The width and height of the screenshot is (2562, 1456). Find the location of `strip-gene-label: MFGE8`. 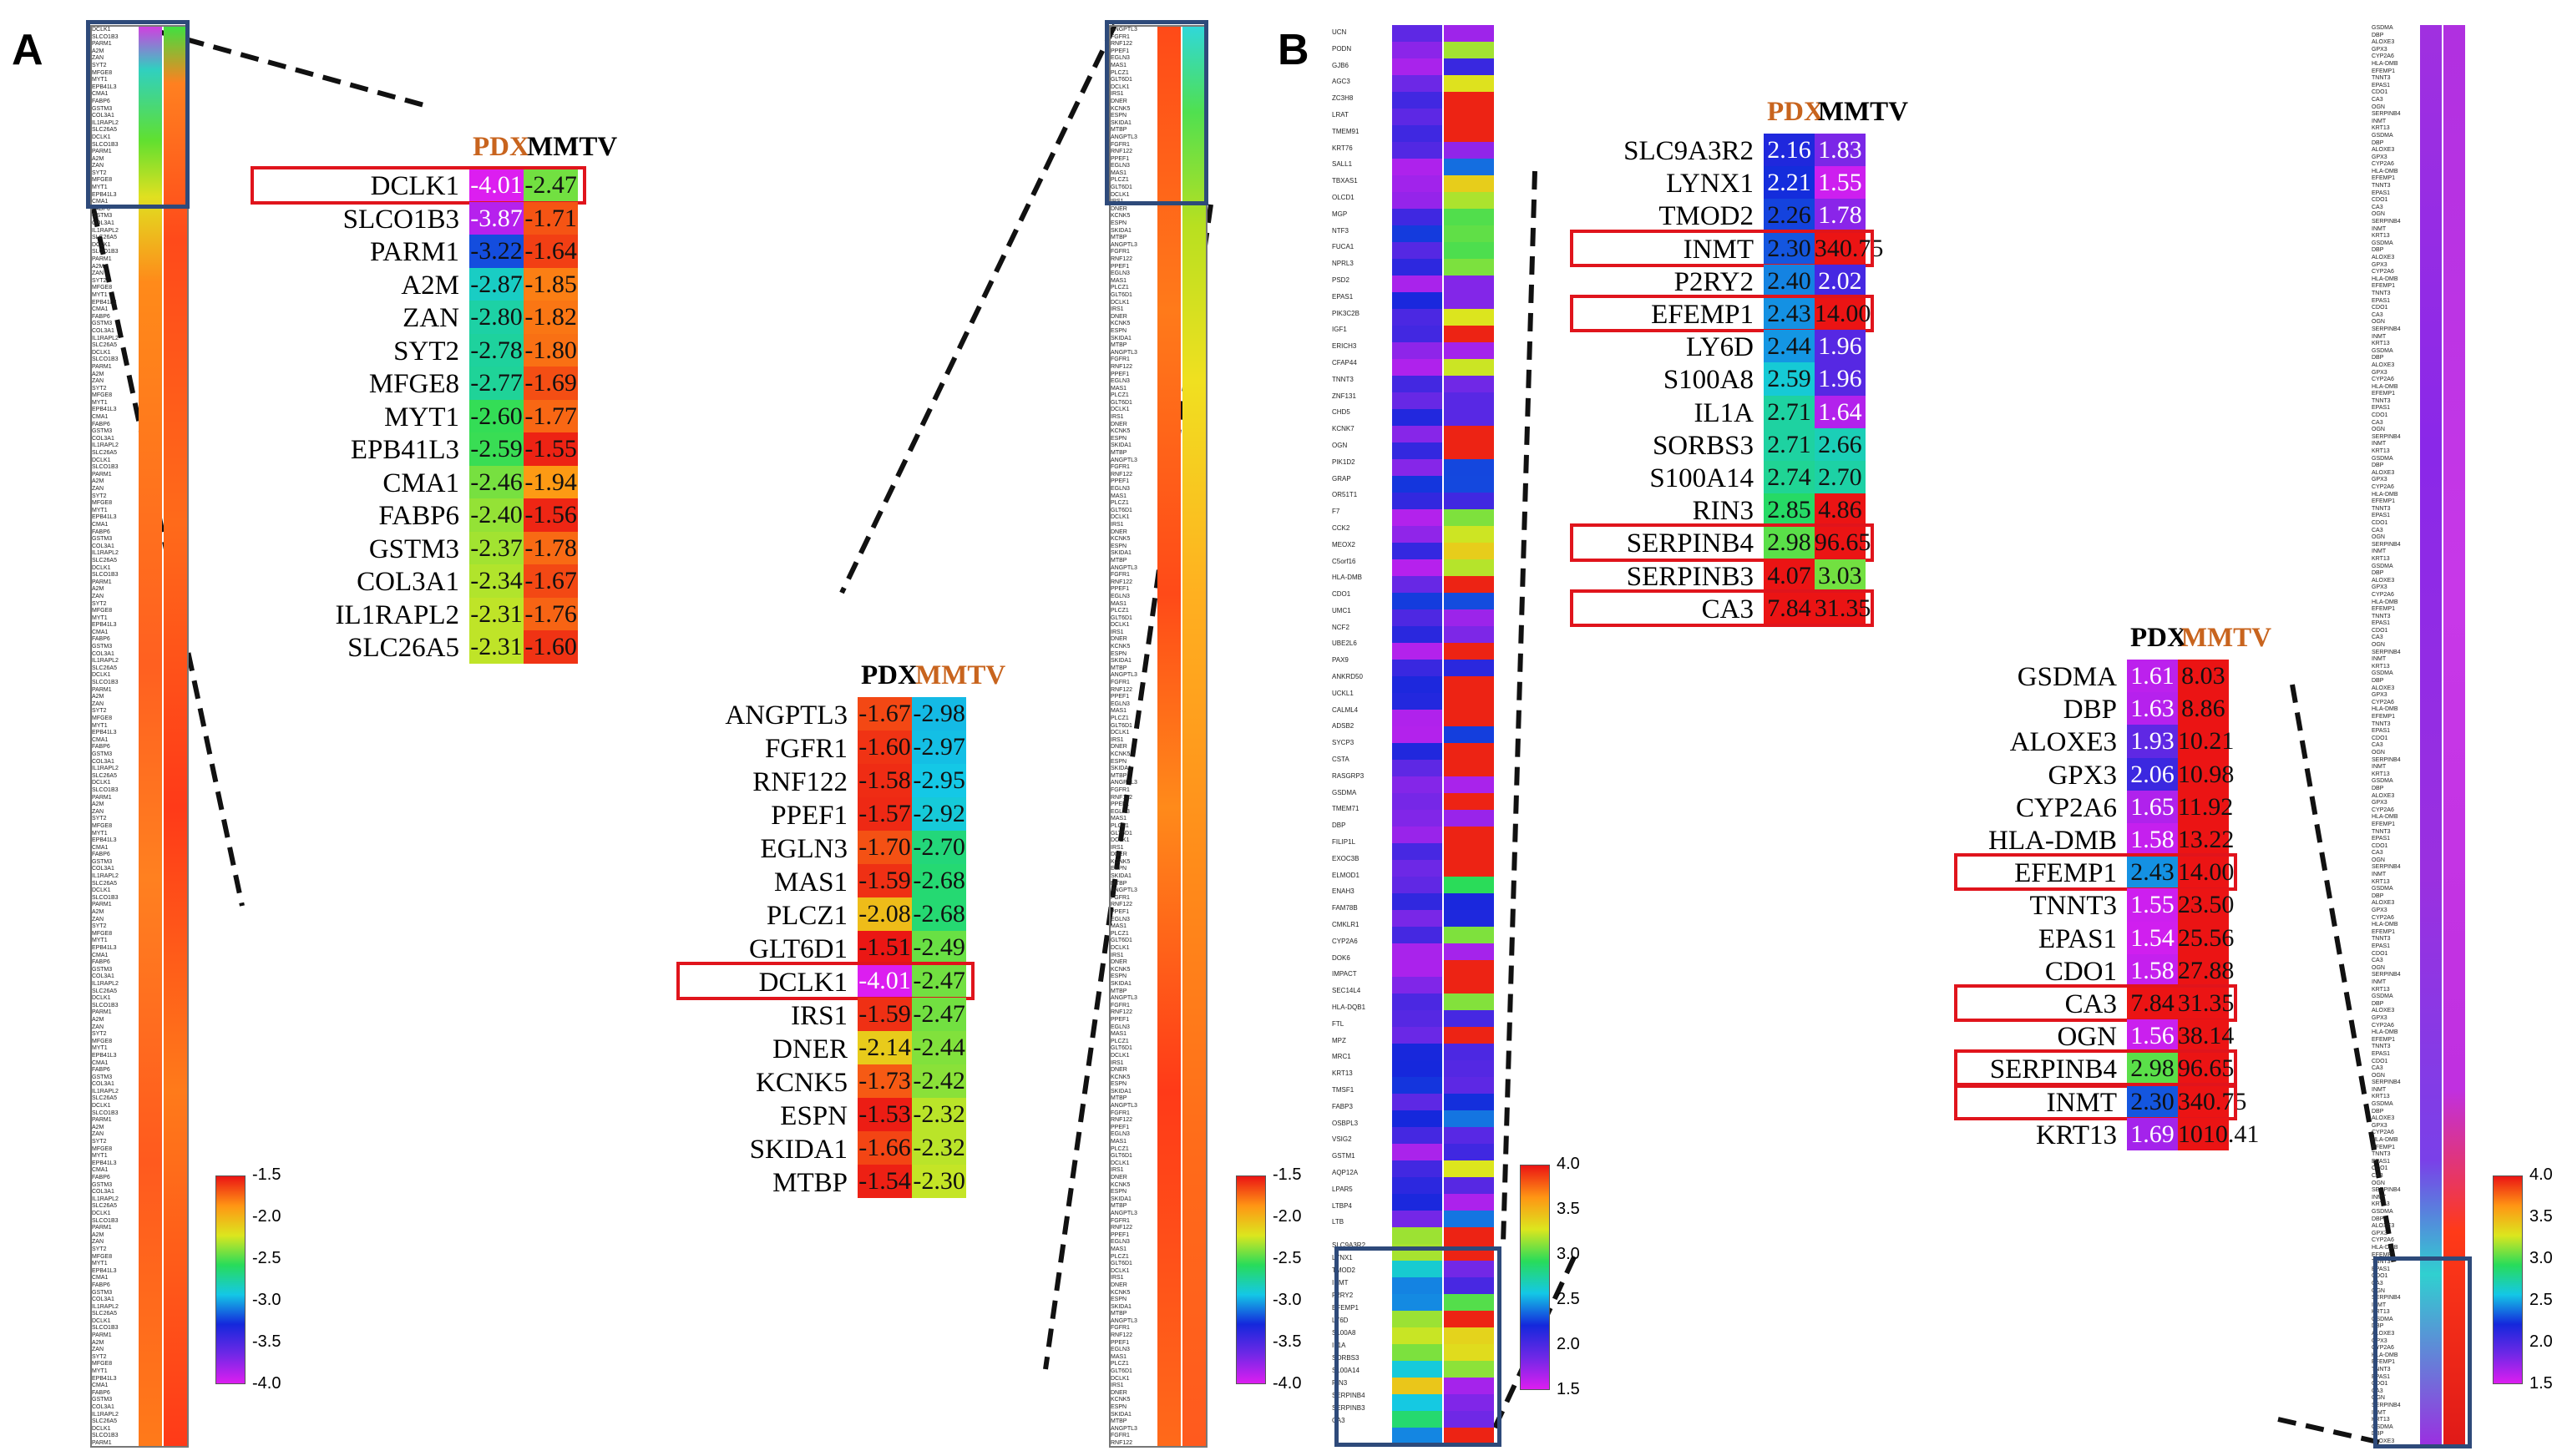

strip-gene-label: MFGE8 is located at coordinates (102, 72).